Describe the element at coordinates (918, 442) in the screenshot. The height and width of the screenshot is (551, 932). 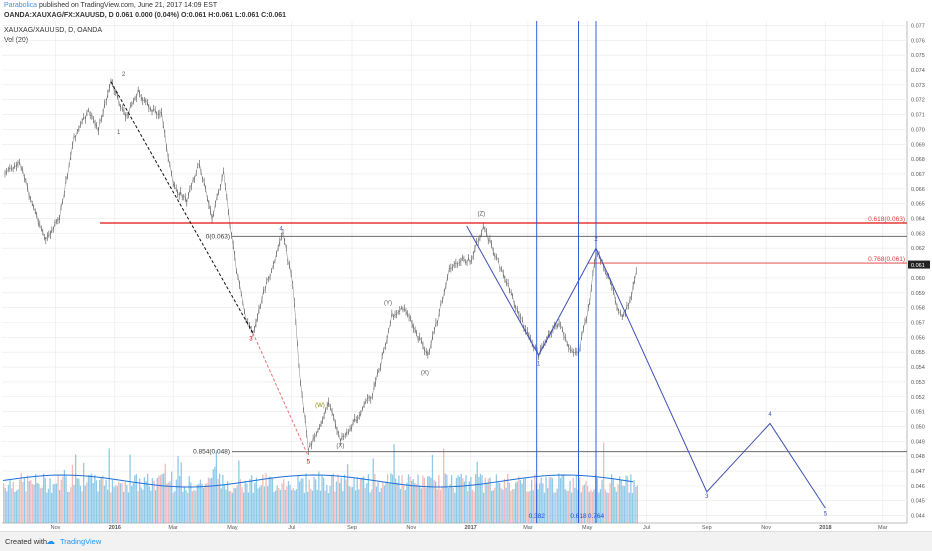
I see `y-tick-label: 0.049` at that location.